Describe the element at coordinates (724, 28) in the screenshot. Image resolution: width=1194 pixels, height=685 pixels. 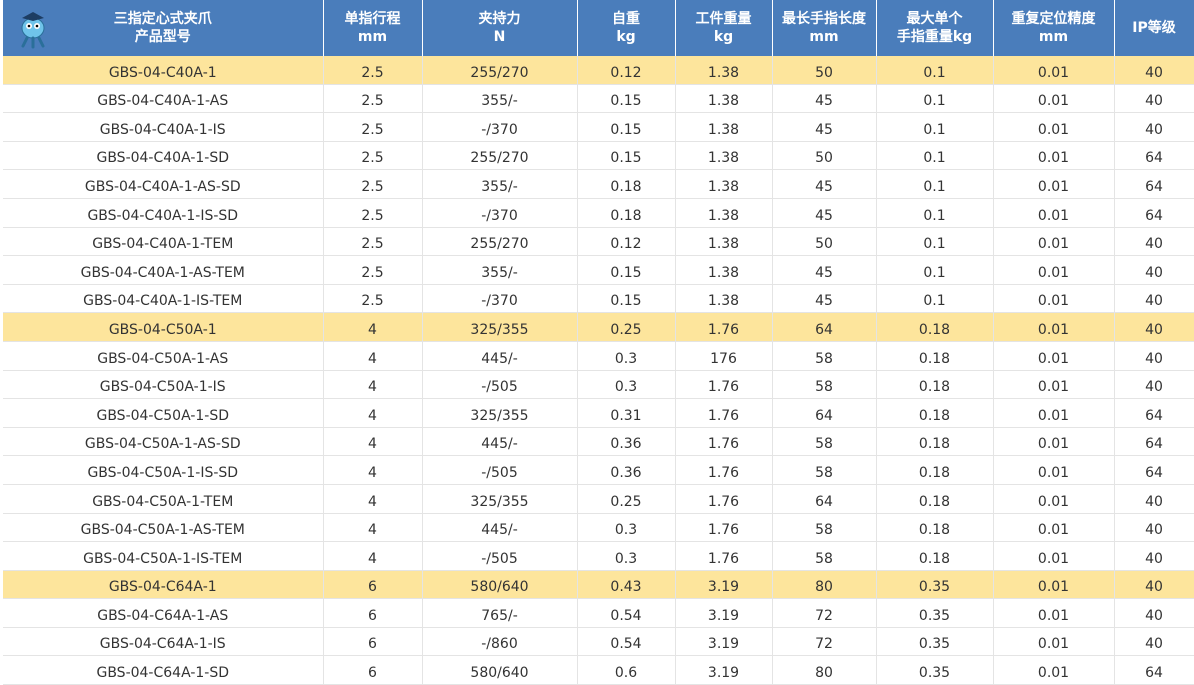
I see `header-cell: 工件重量 kg` at that location.